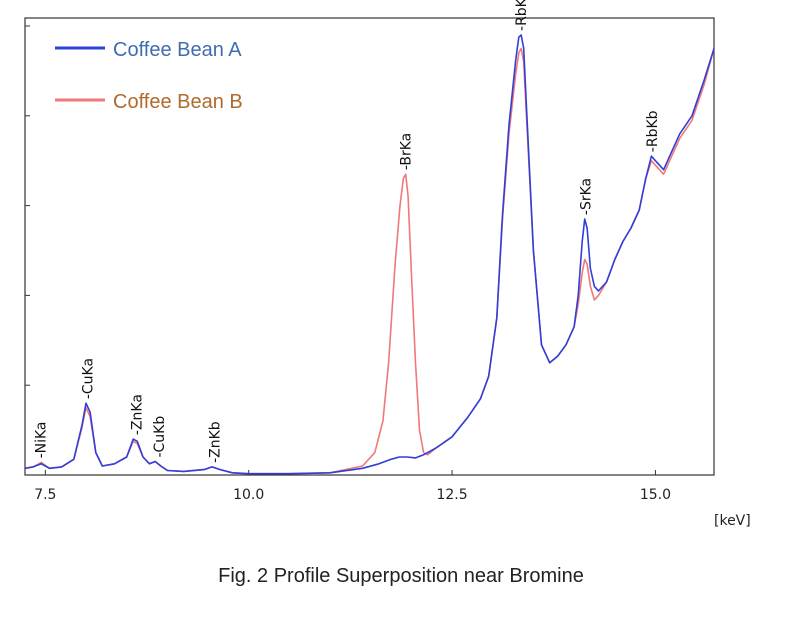  I want to click on x-axis-ticks: 7.5 10.0 12.5 15.0, so click(352, 486).